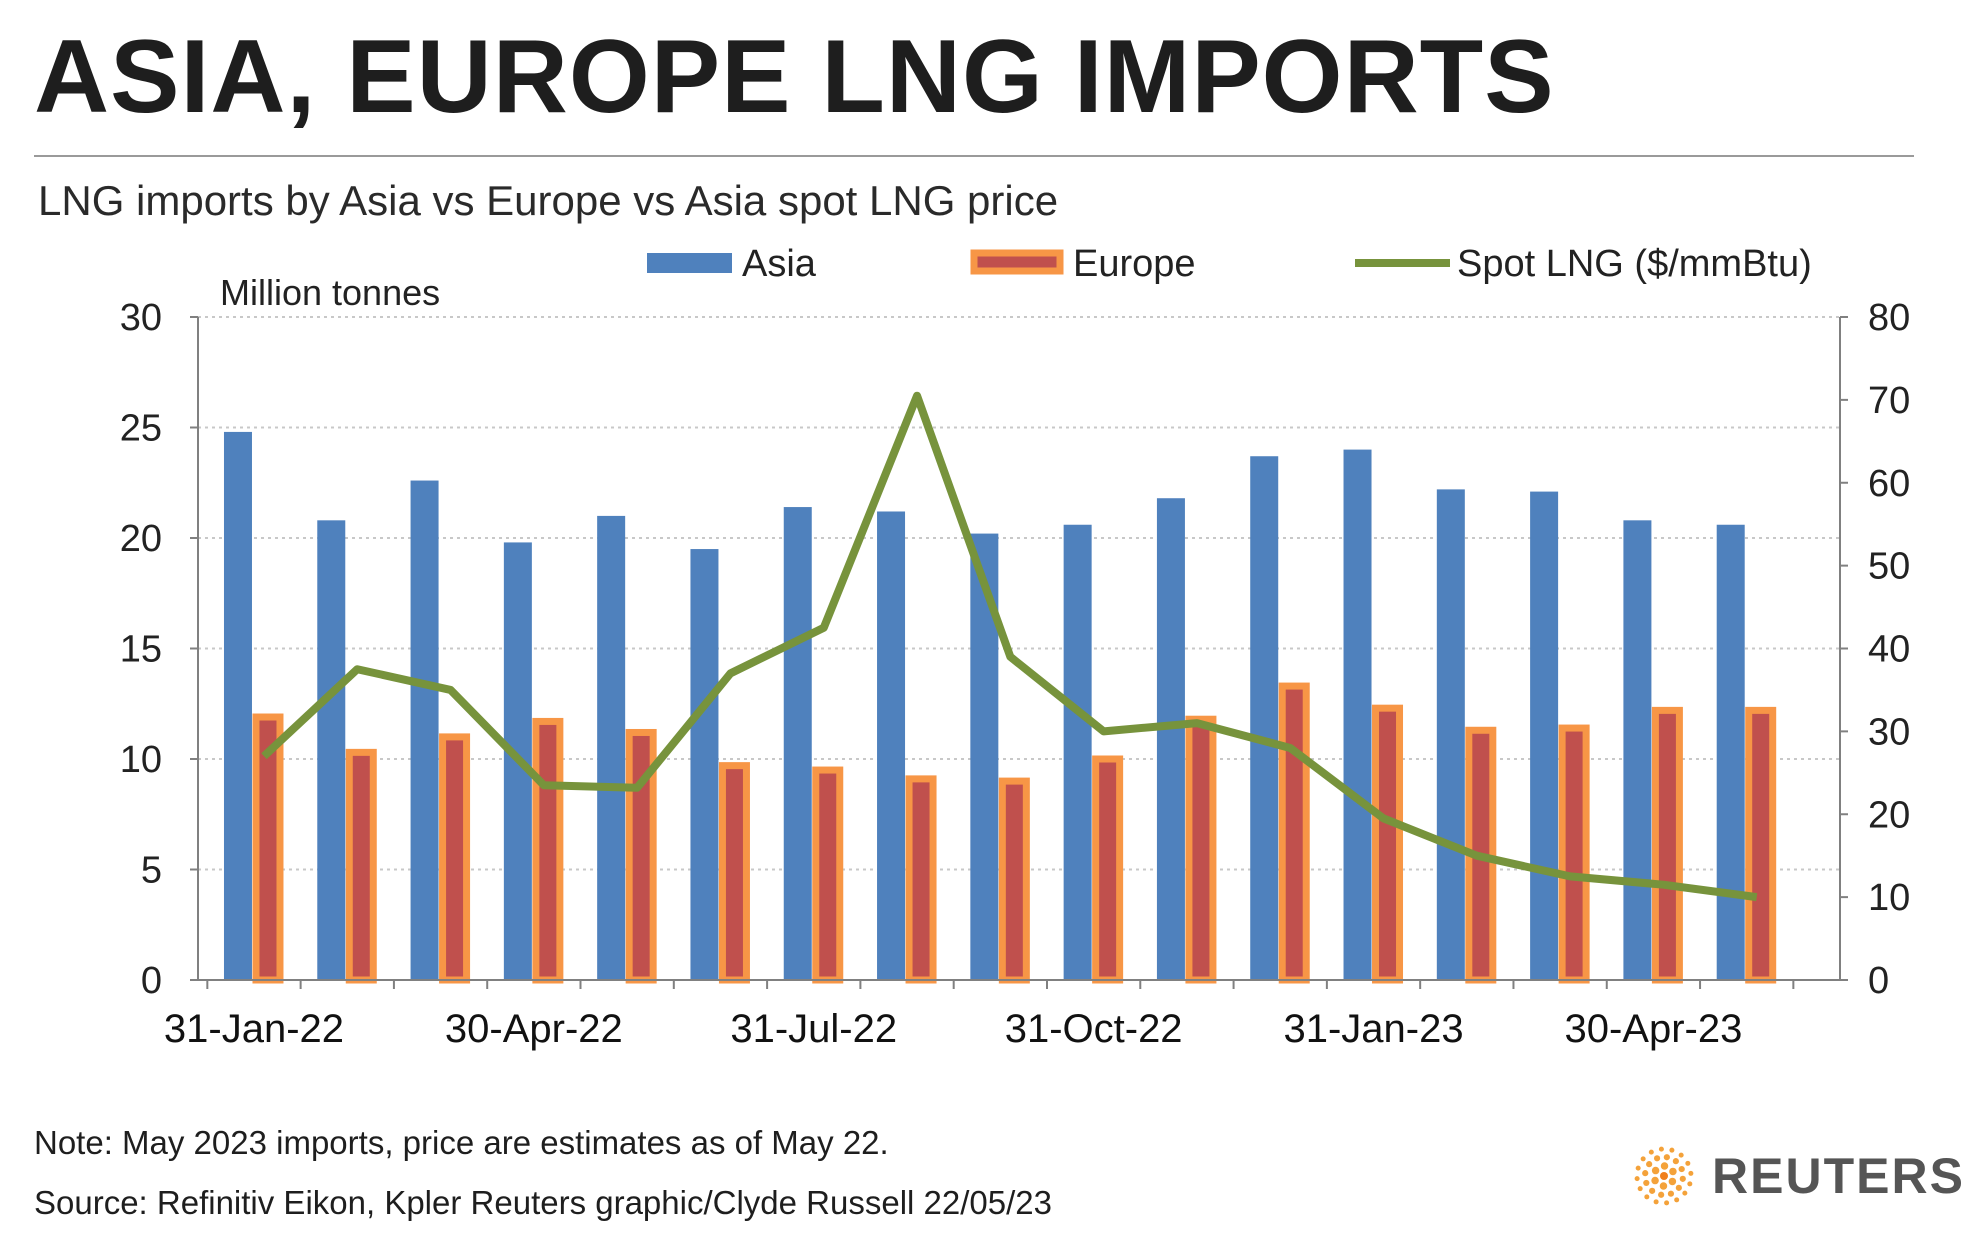 This screenshot has height=1247, width=1987. I want to click on title-divider, so click(974, 156).